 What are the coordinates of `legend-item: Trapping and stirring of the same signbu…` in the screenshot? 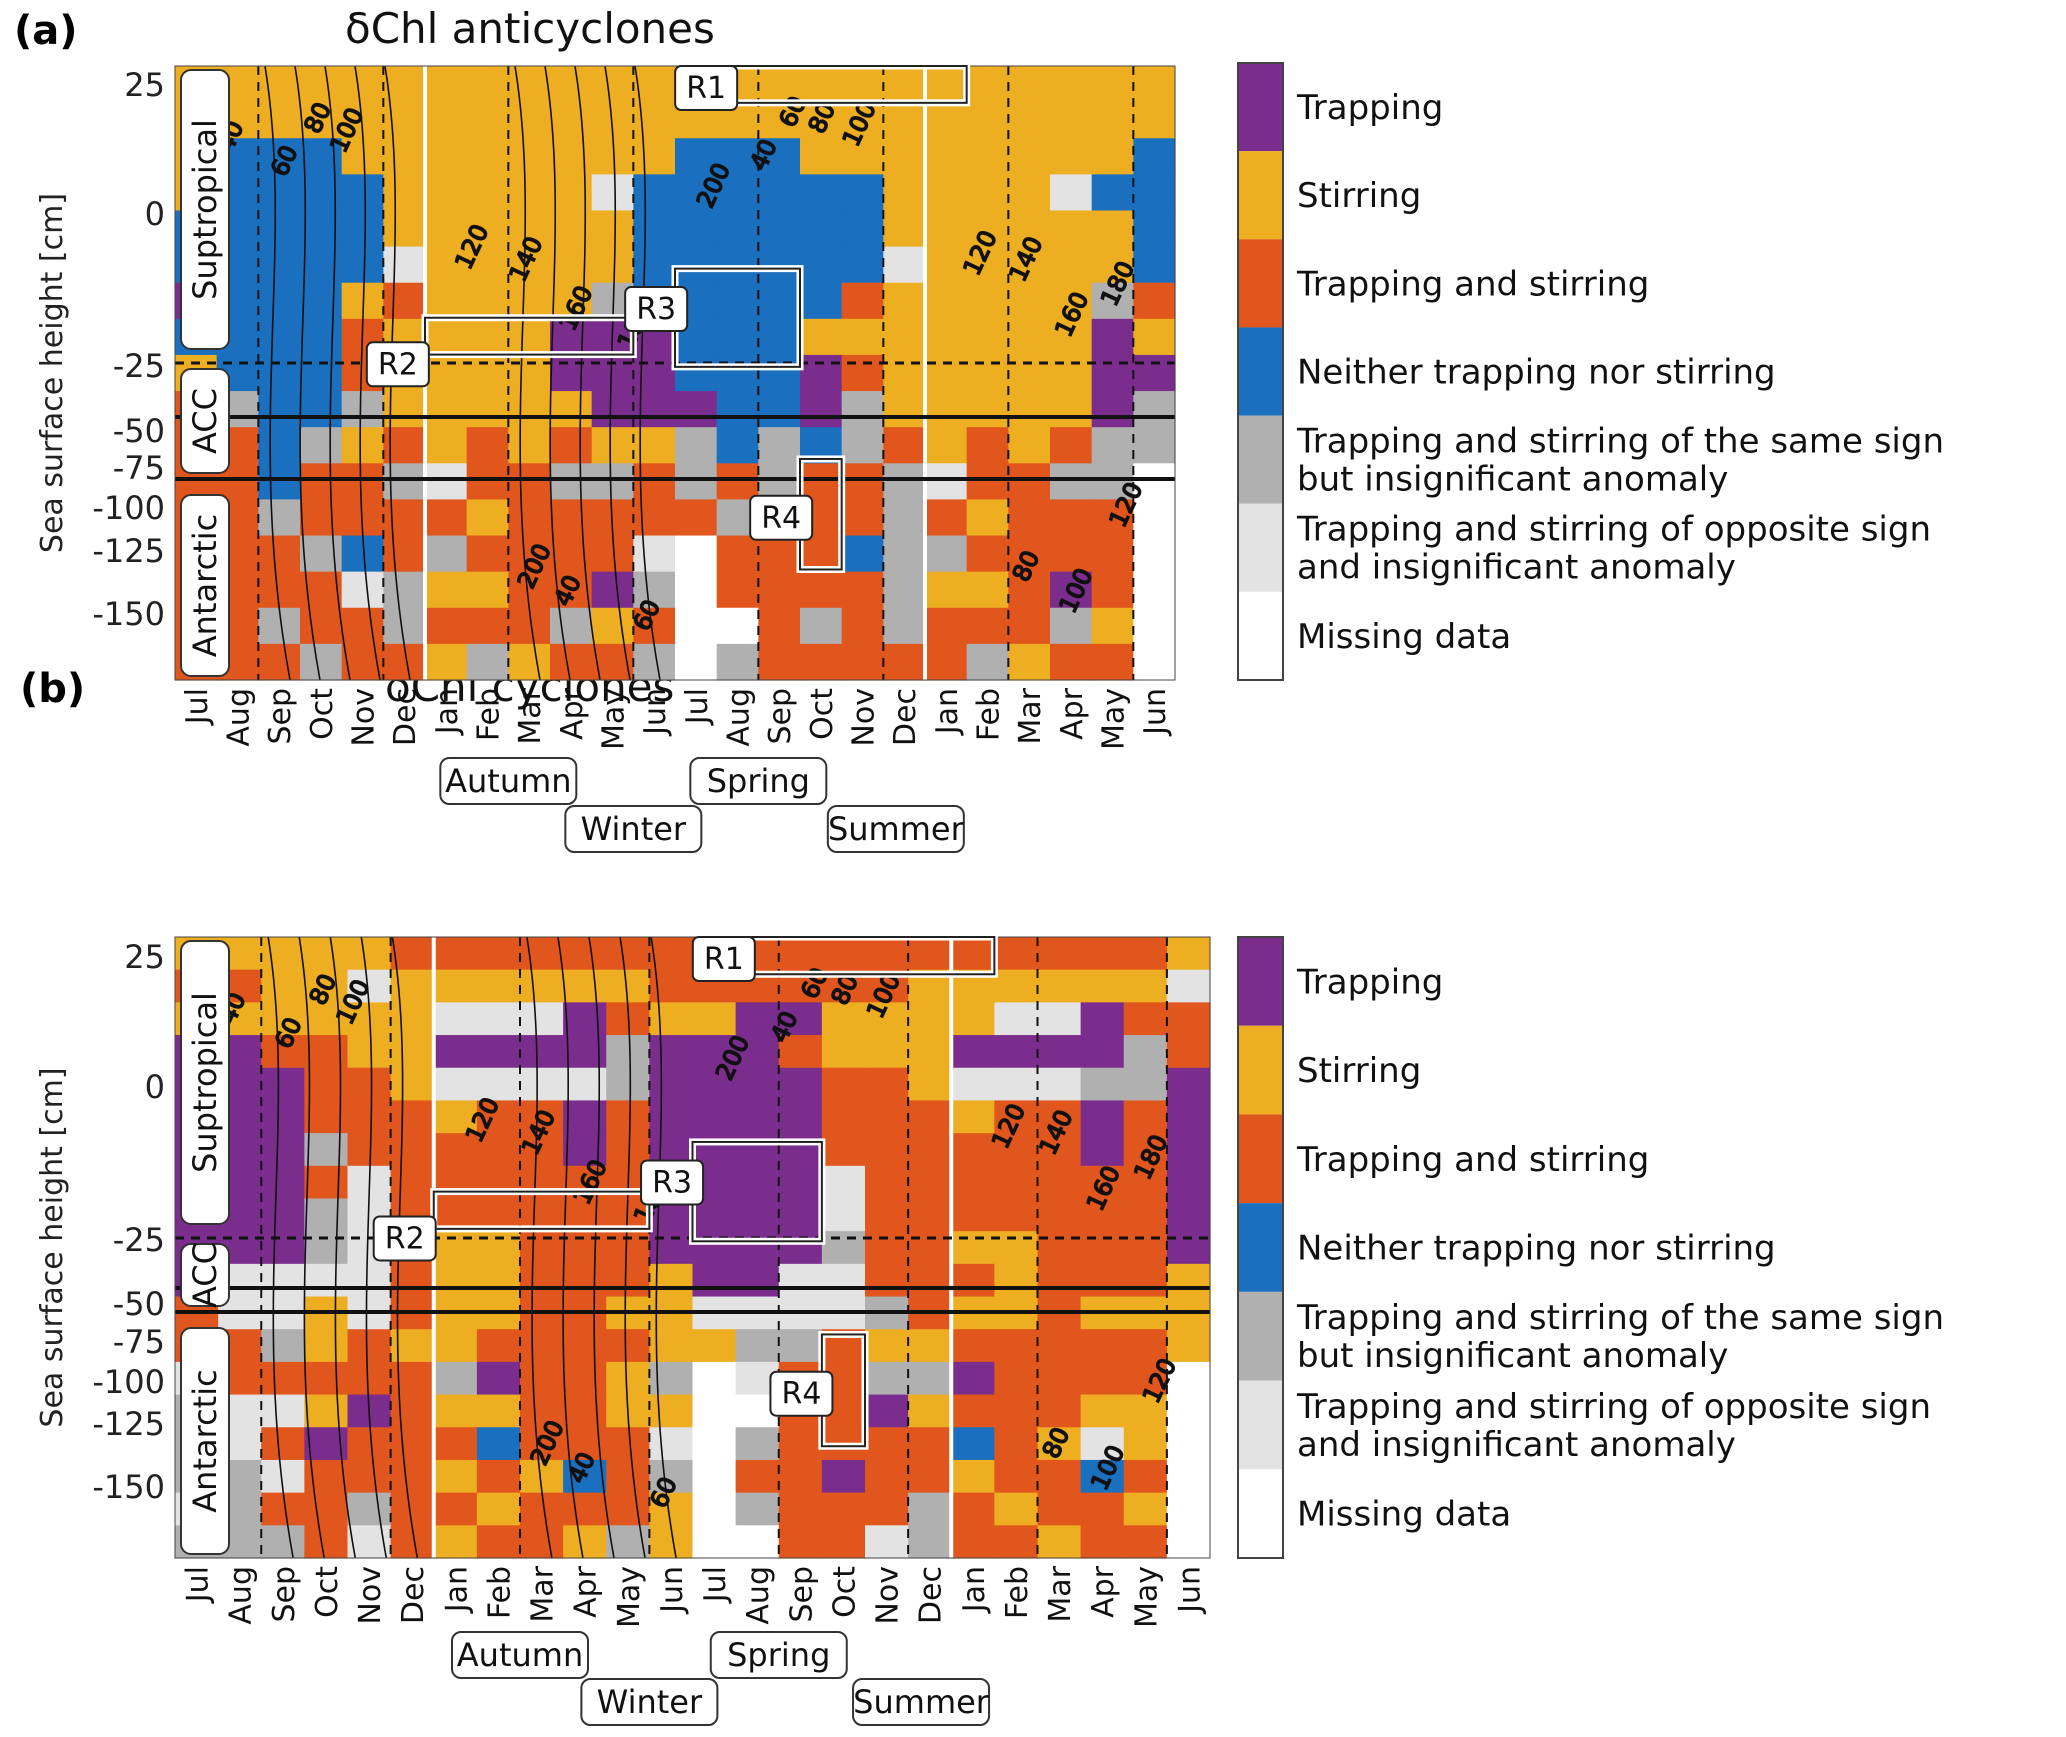 It's located at (1591, 459).